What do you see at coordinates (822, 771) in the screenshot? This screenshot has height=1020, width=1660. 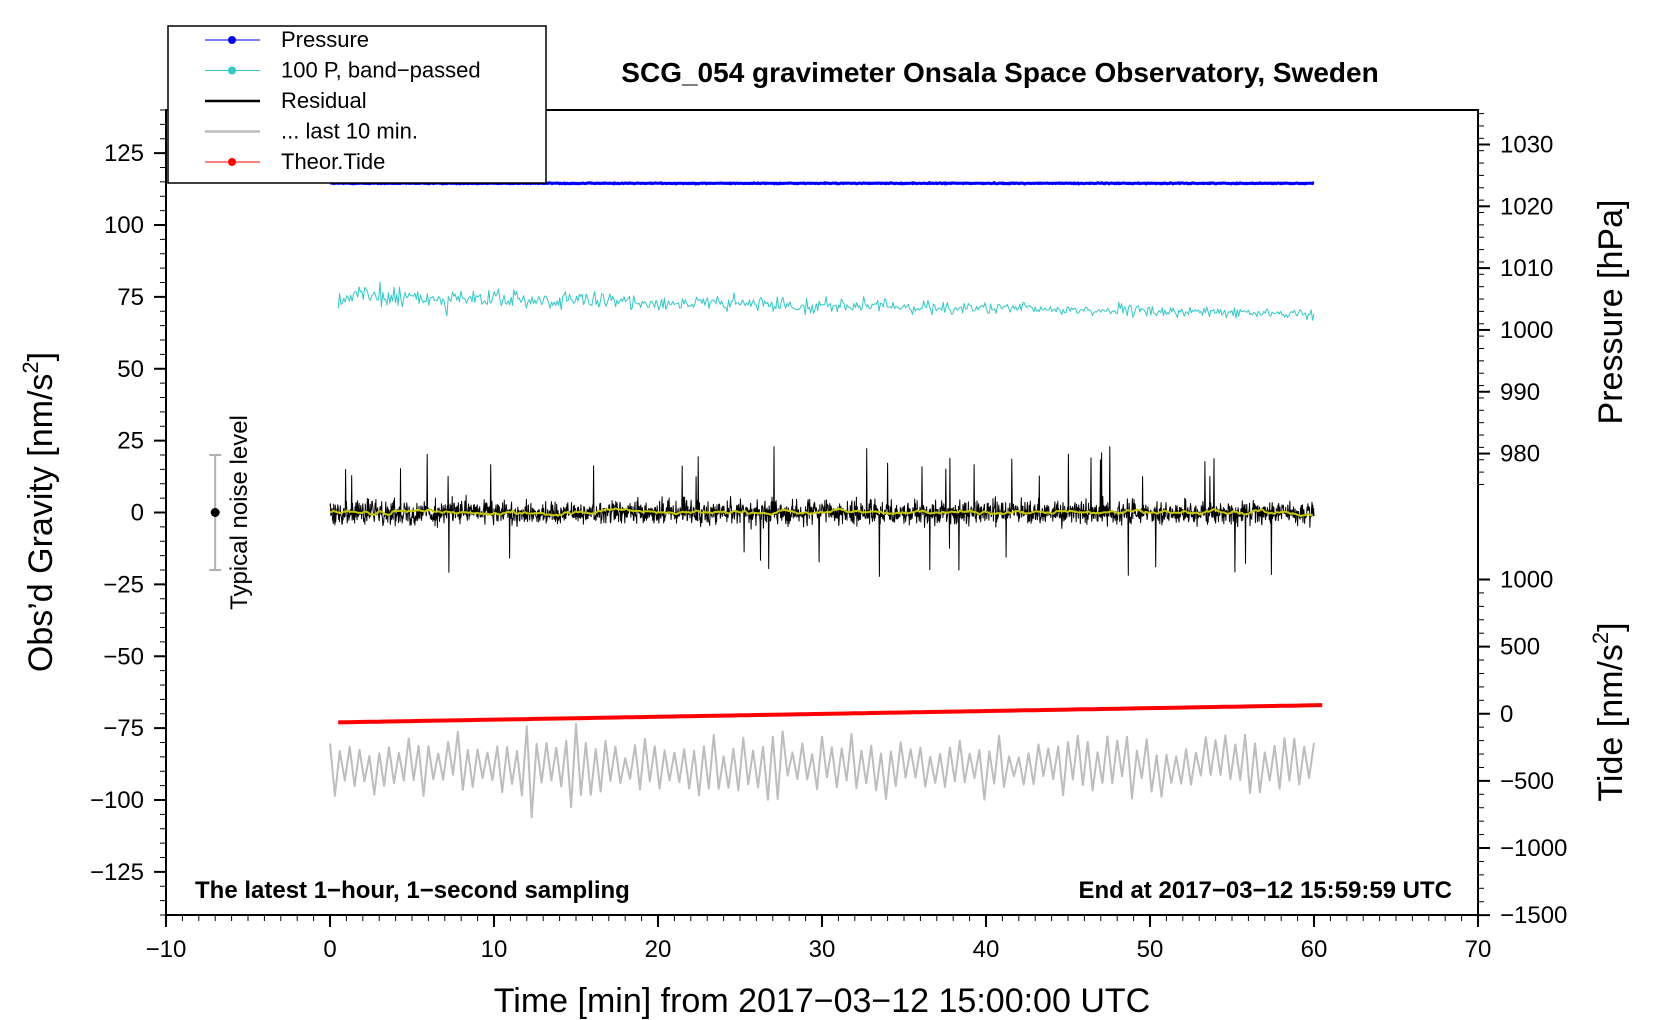 I see `series-last-10-min` at bounding box center [822, 771].